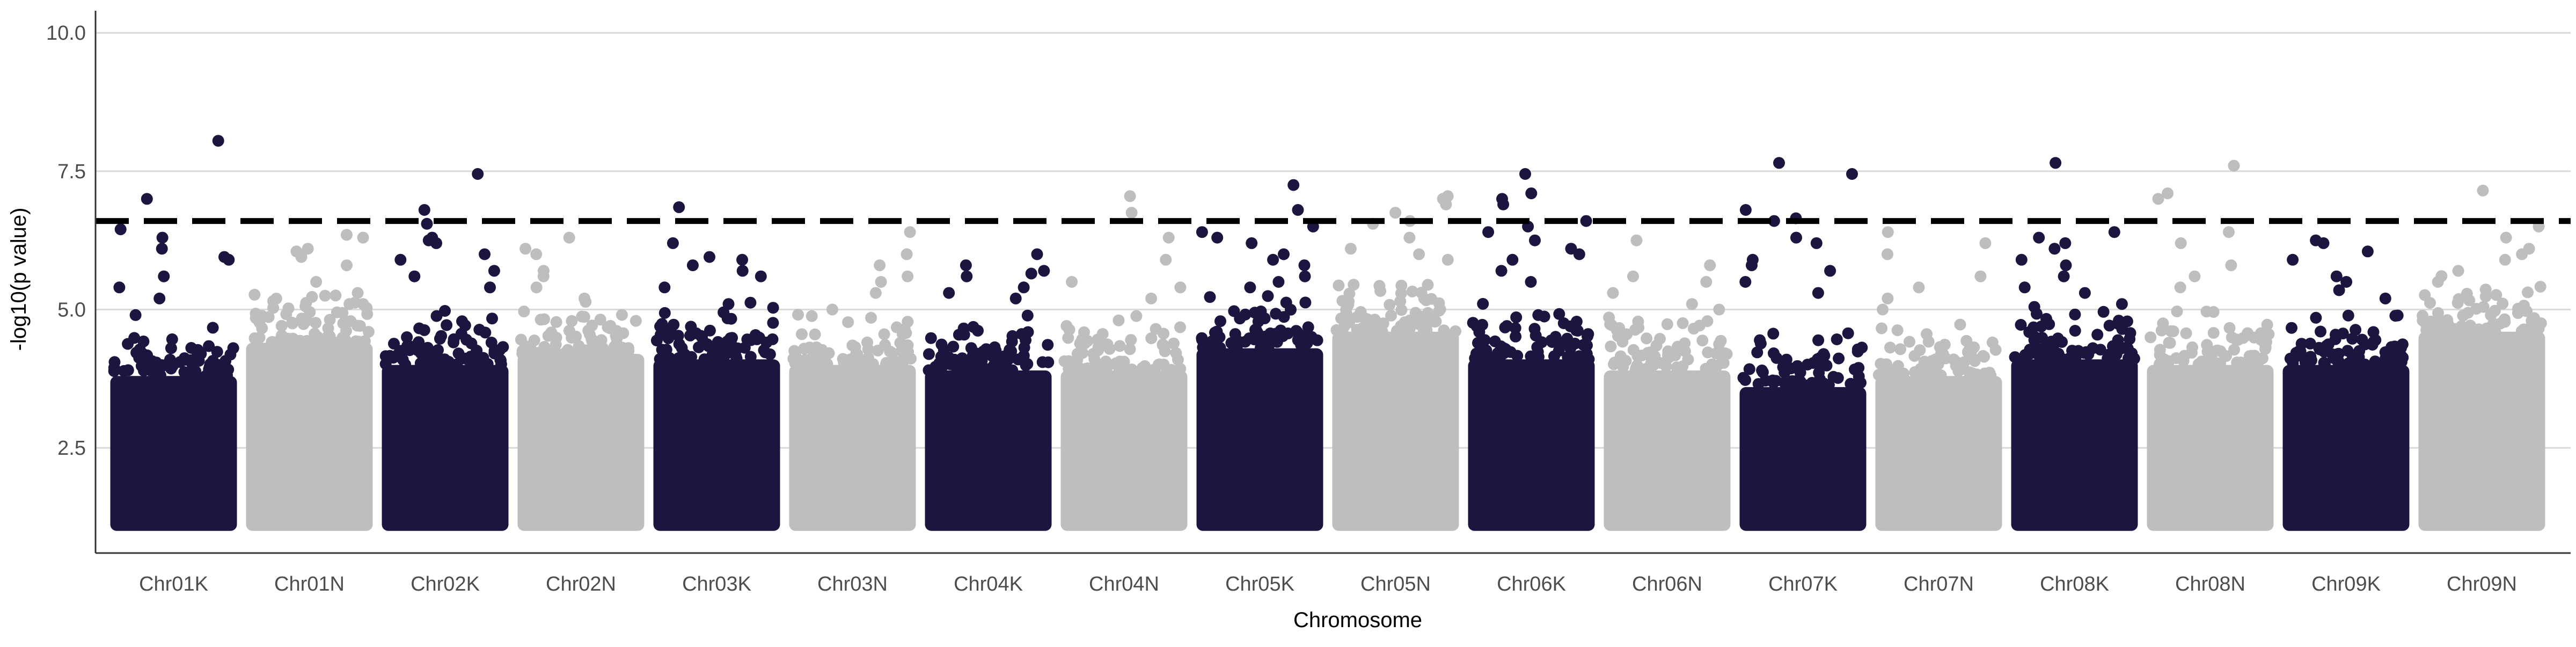  Describe the element at coordinates (989, 389) in the screenshot. I see `chromosome-chr04k` at that location.